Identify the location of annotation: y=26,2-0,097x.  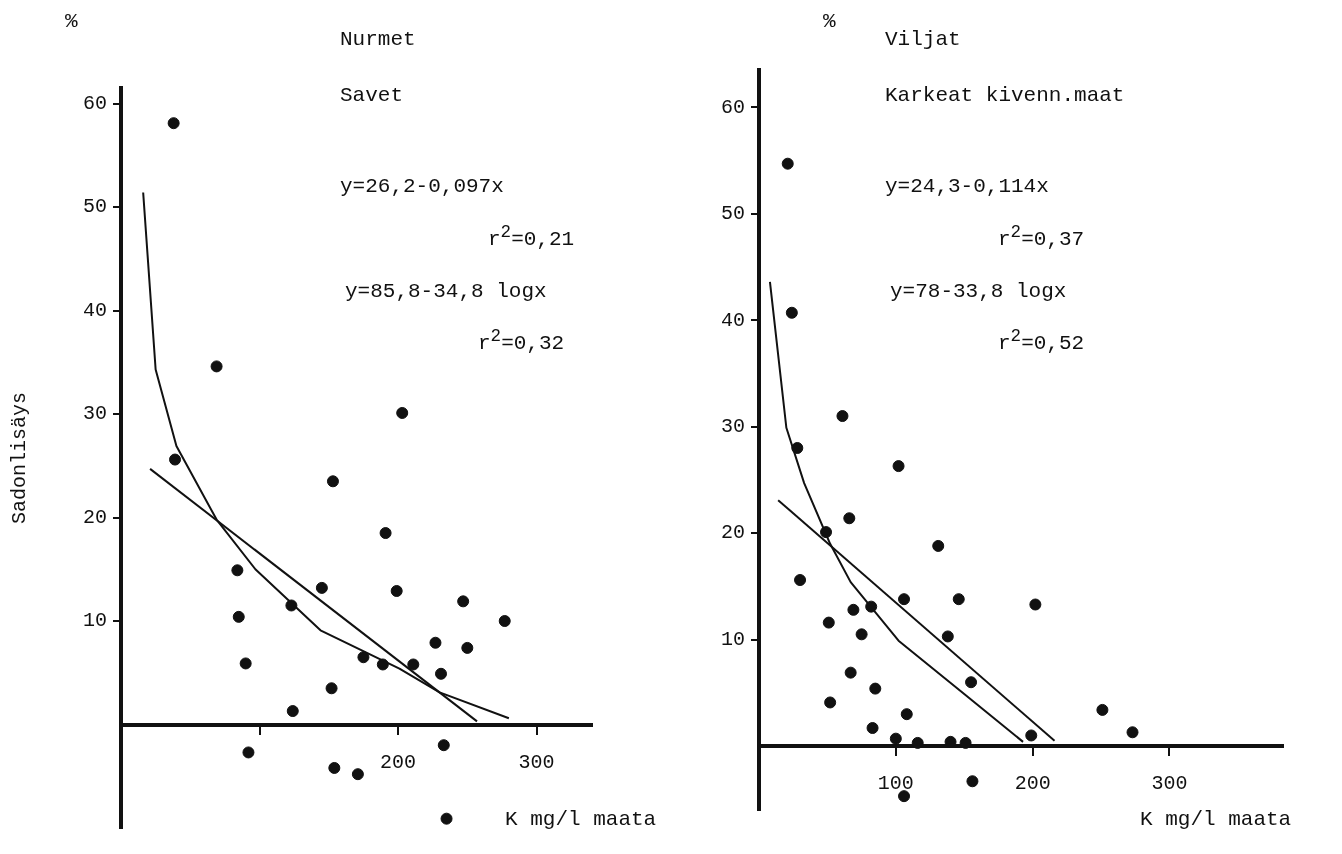
(422, 187).